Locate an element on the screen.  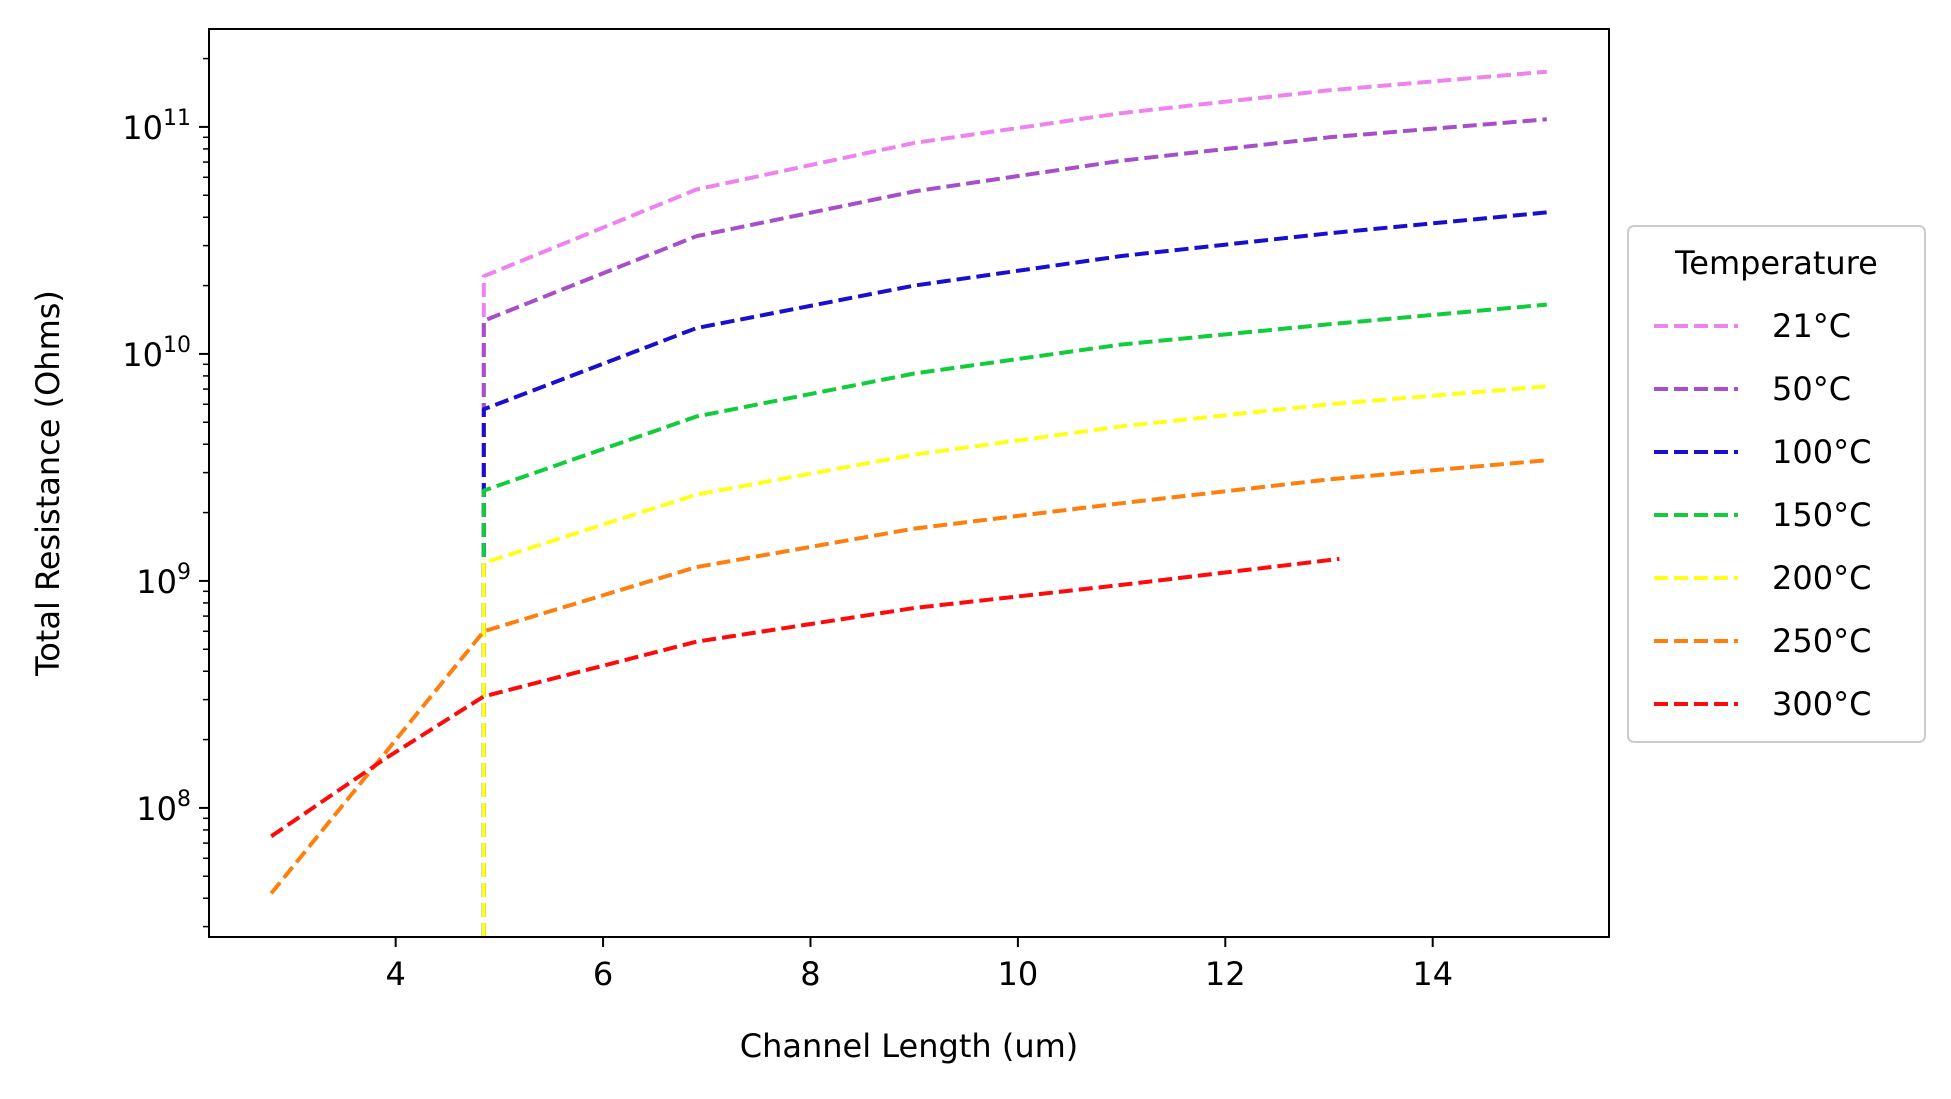
legend-label: 100°C is located at coordinates (1821, 452).